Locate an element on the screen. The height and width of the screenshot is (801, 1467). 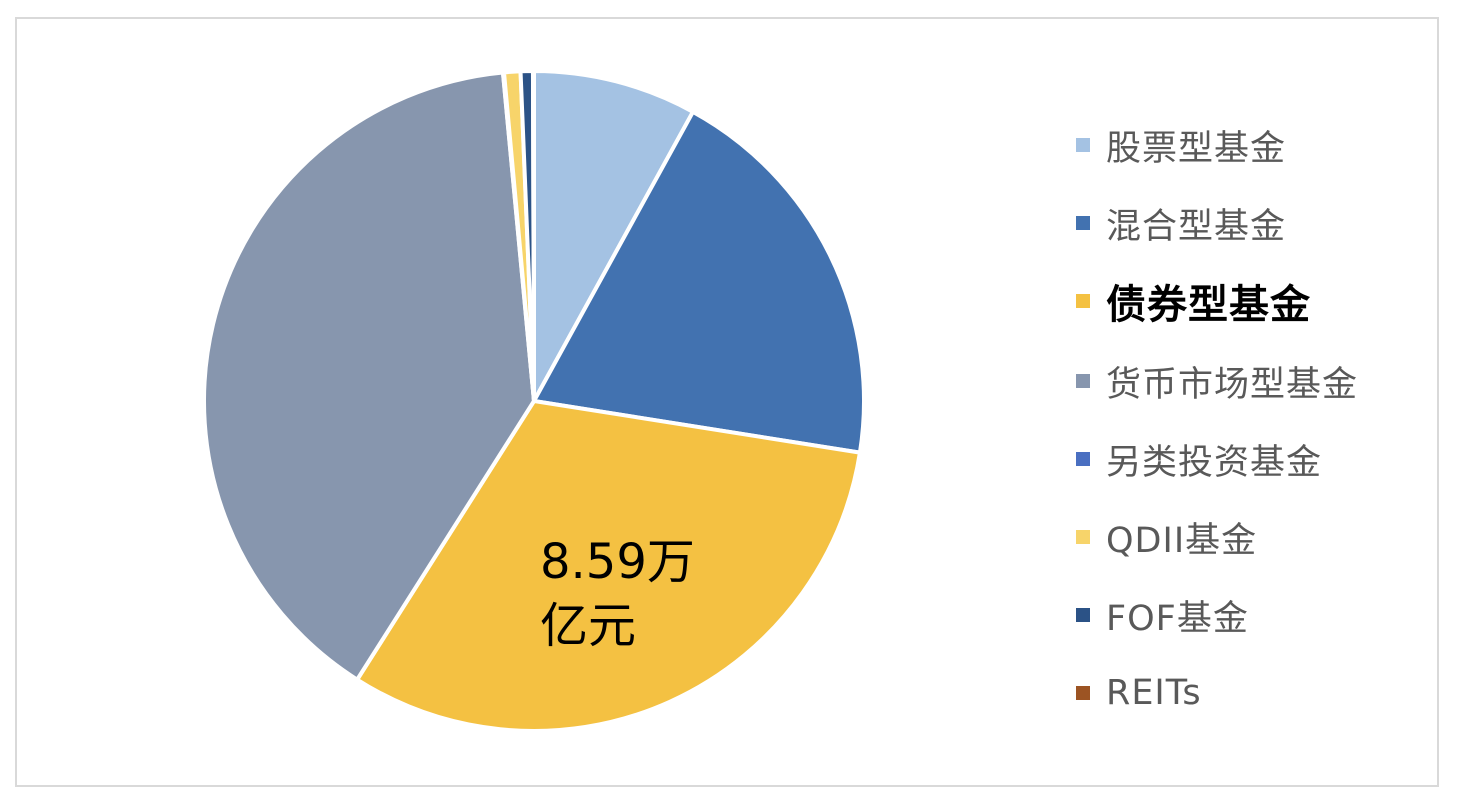
legend-label: QDII基金 is located at coordinates (1182, 540).